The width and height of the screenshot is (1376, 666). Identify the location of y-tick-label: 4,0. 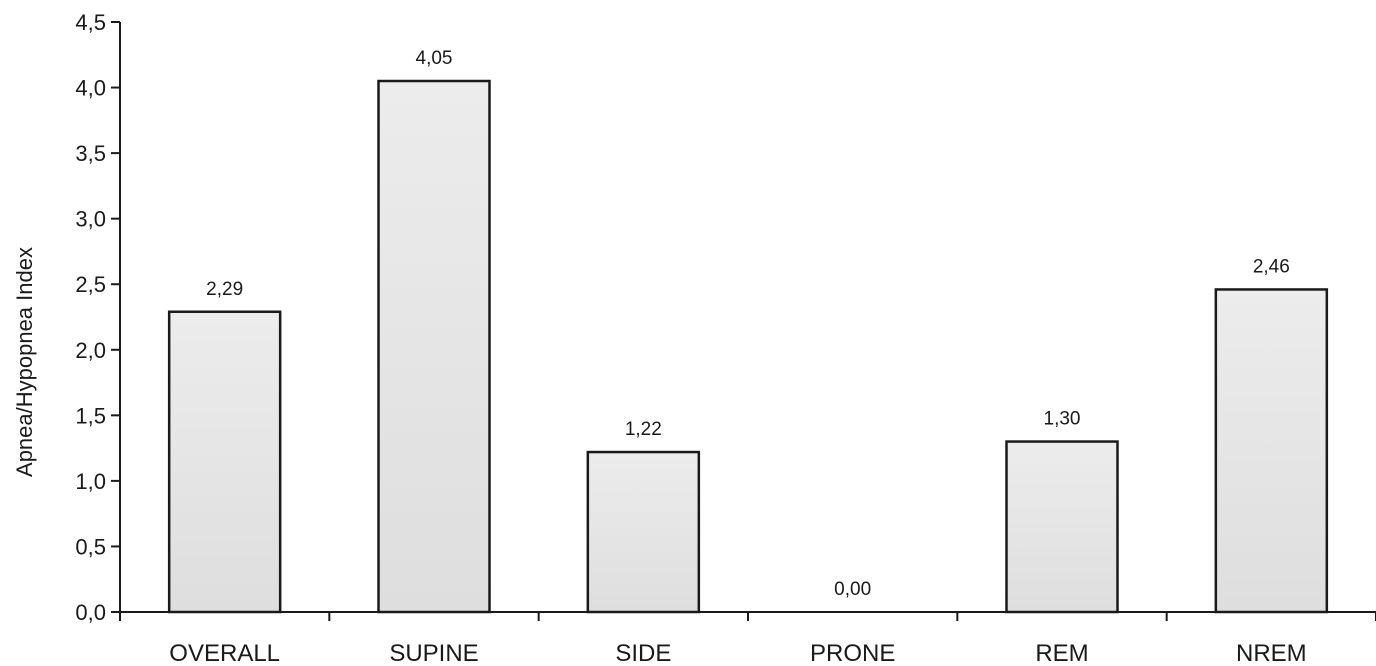
(90, 88).